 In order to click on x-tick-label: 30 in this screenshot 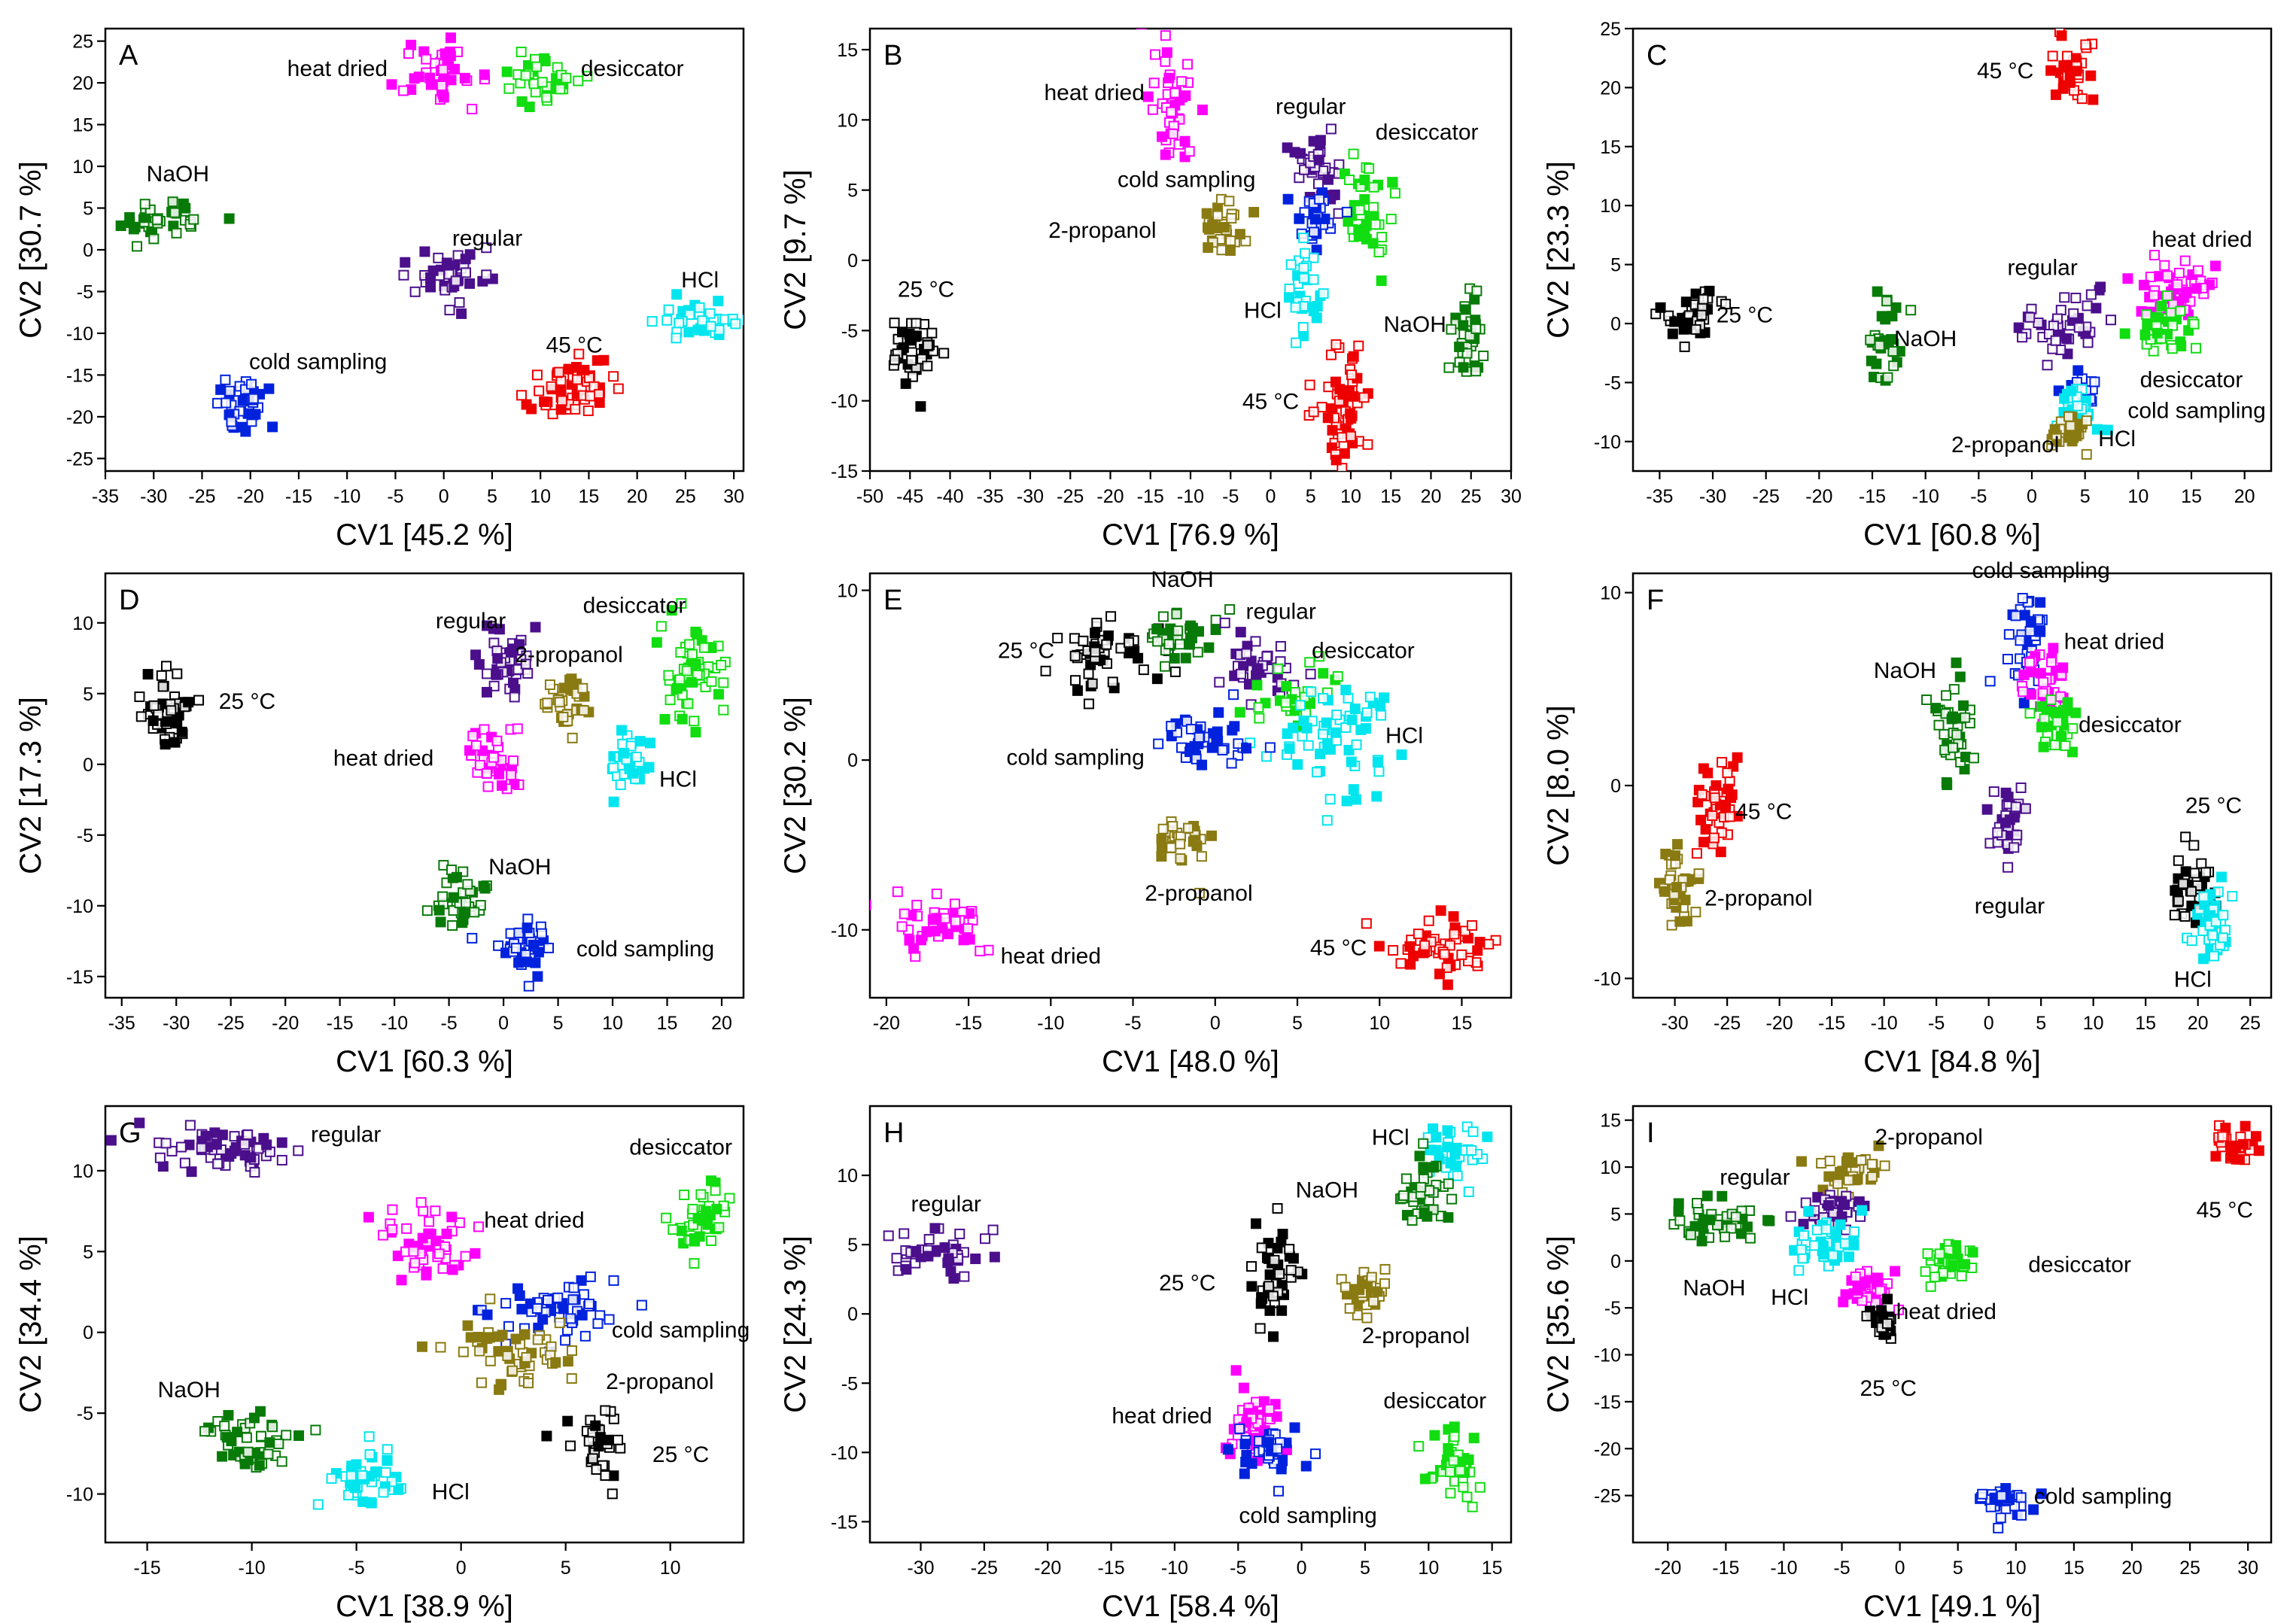, I will do `click(733, 496)`.